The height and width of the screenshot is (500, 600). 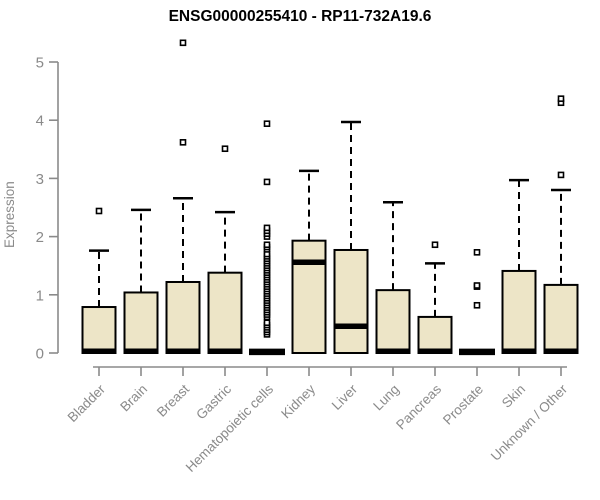 I want to click on x-category-label: Liver, so click(x=345, y=397).